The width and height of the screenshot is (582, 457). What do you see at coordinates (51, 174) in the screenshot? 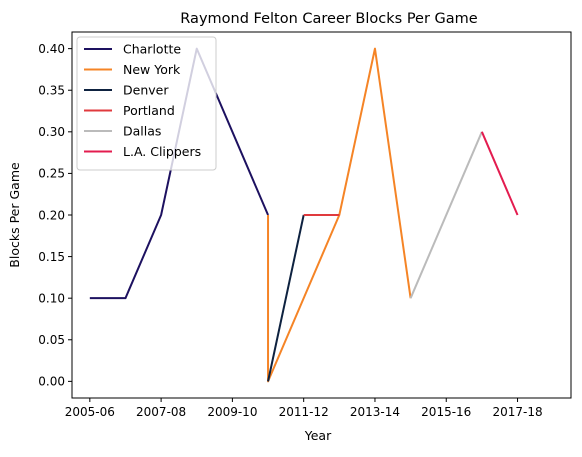
I see `y-tick-label: 0.25` at bounding box center [51, 174].